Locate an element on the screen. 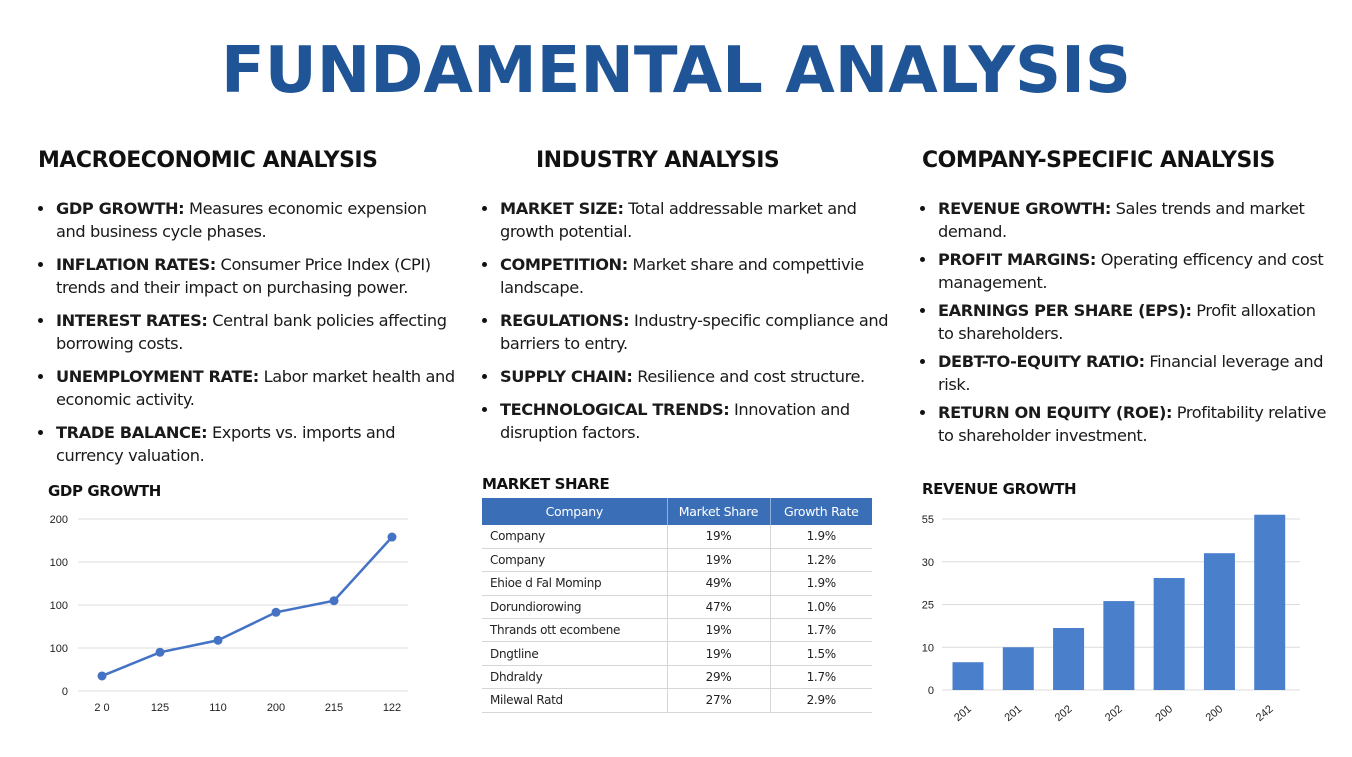  item-term: SUPPLY CHAIN: is located at coordinates (566, 376).